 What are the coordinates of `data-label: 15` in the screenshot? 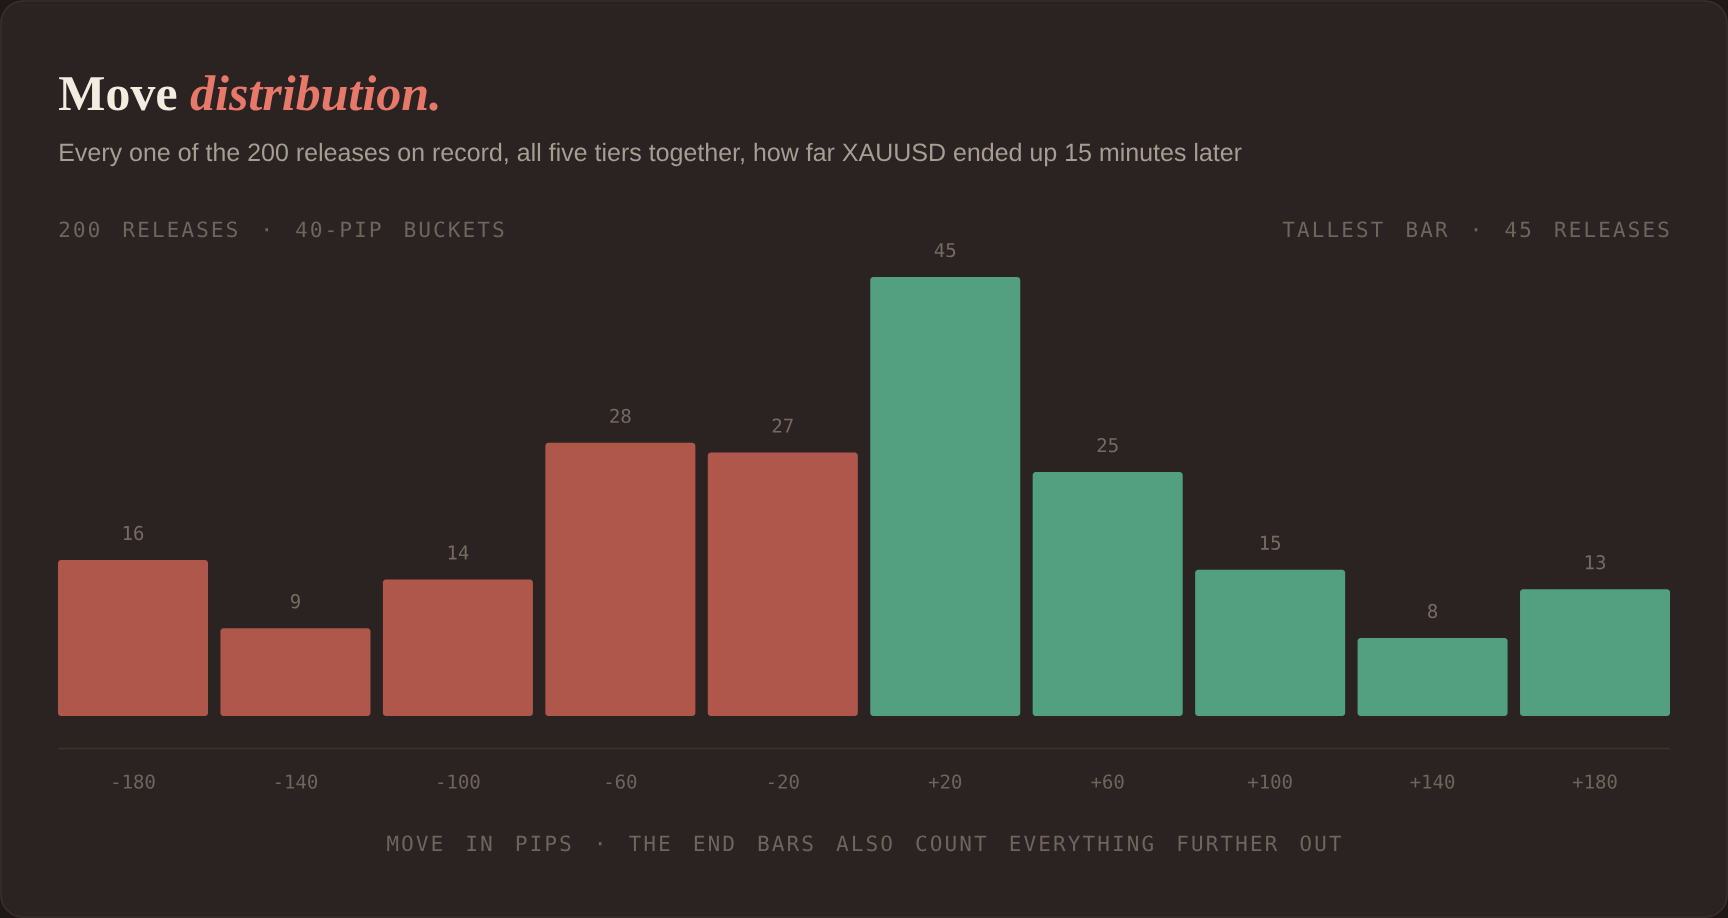 It's located at (1270, 542).